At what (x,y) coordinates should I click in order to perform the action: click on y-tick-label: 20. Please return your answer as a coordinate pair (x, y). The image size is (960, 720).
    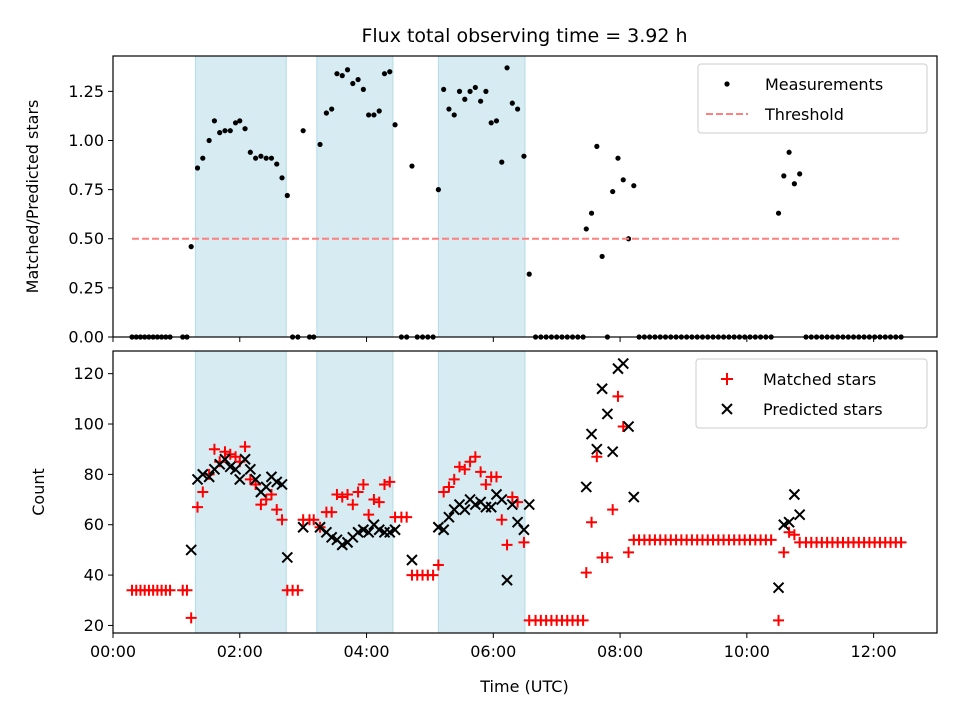
    Looking at the image, I should click on (94, 625).